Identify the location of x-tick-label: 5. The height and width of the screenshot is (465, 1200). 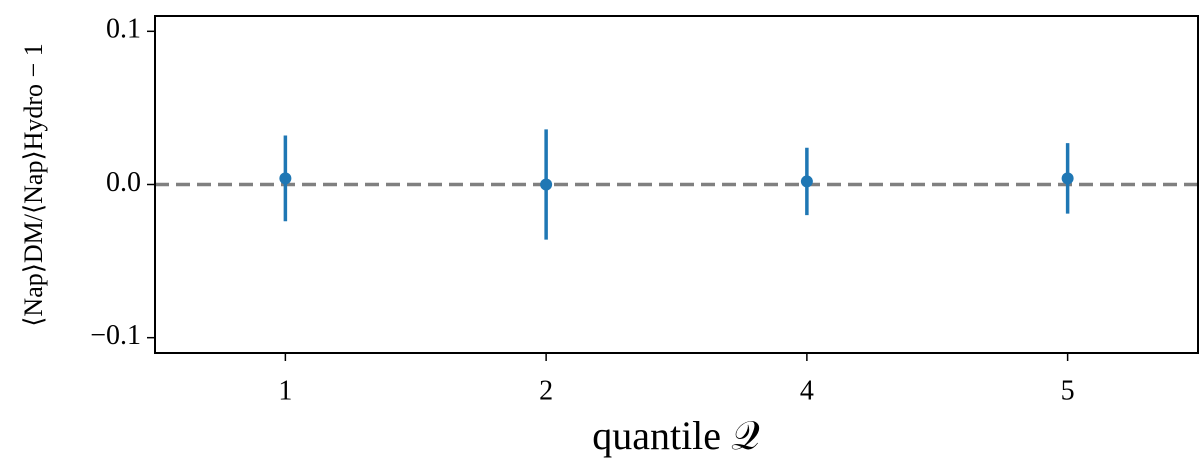
(1068, 390).